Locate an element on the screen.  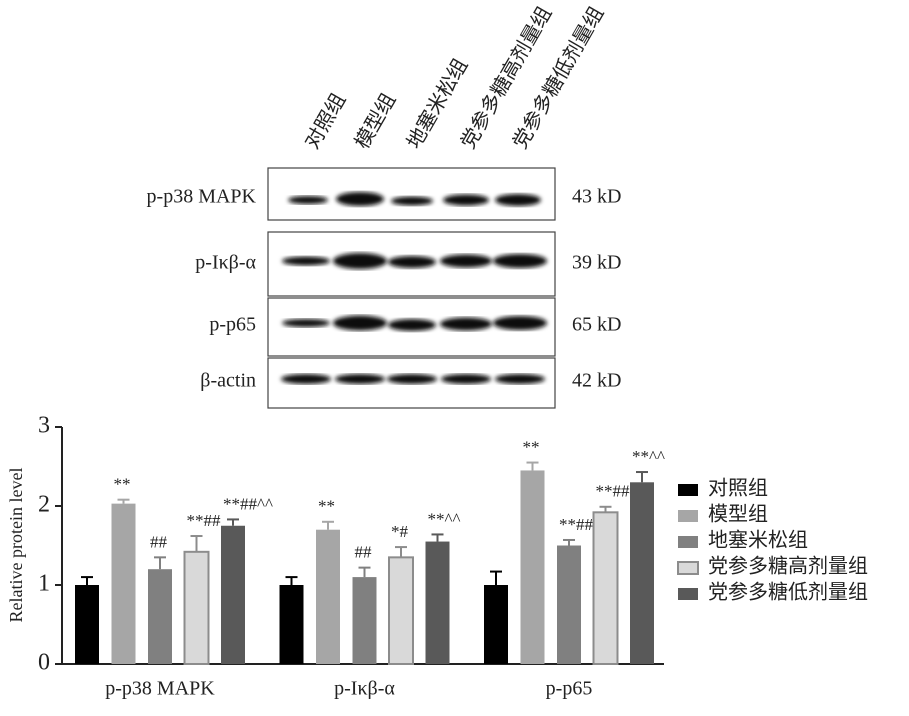
bands is located at coordinates (414, 288).